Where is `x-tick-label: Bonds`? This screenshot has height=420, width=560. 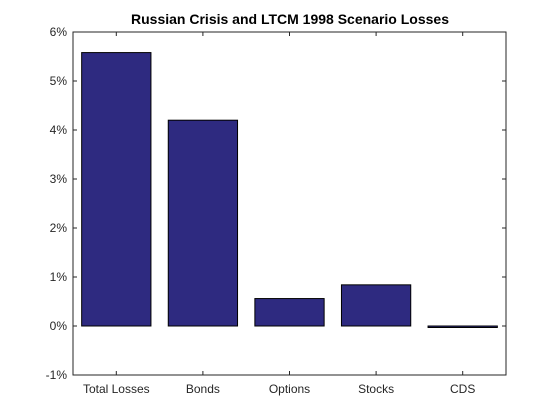
x-tick-label: Bonds is located at coordinates (203, 389).